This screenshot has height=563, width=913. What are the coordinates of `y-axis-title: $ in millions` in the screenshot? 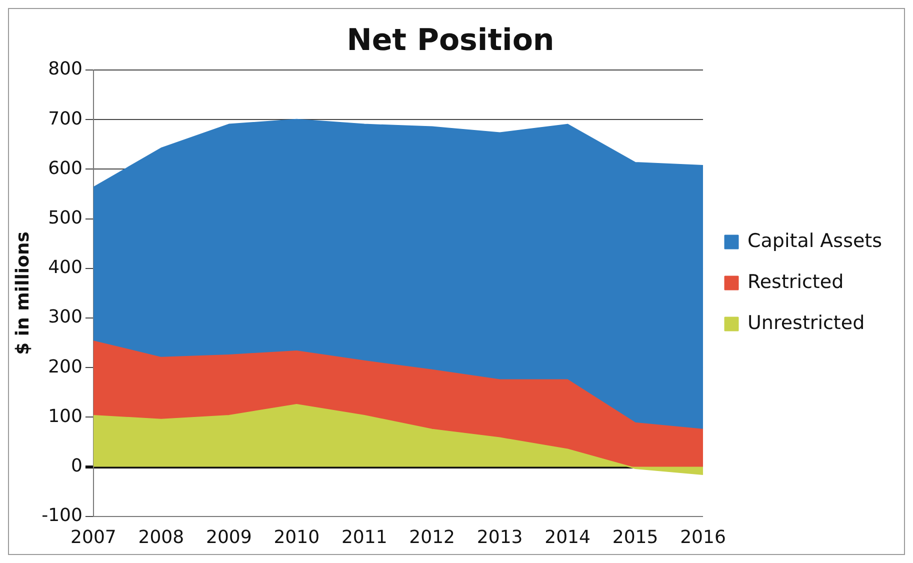 It's located at (23, 293).